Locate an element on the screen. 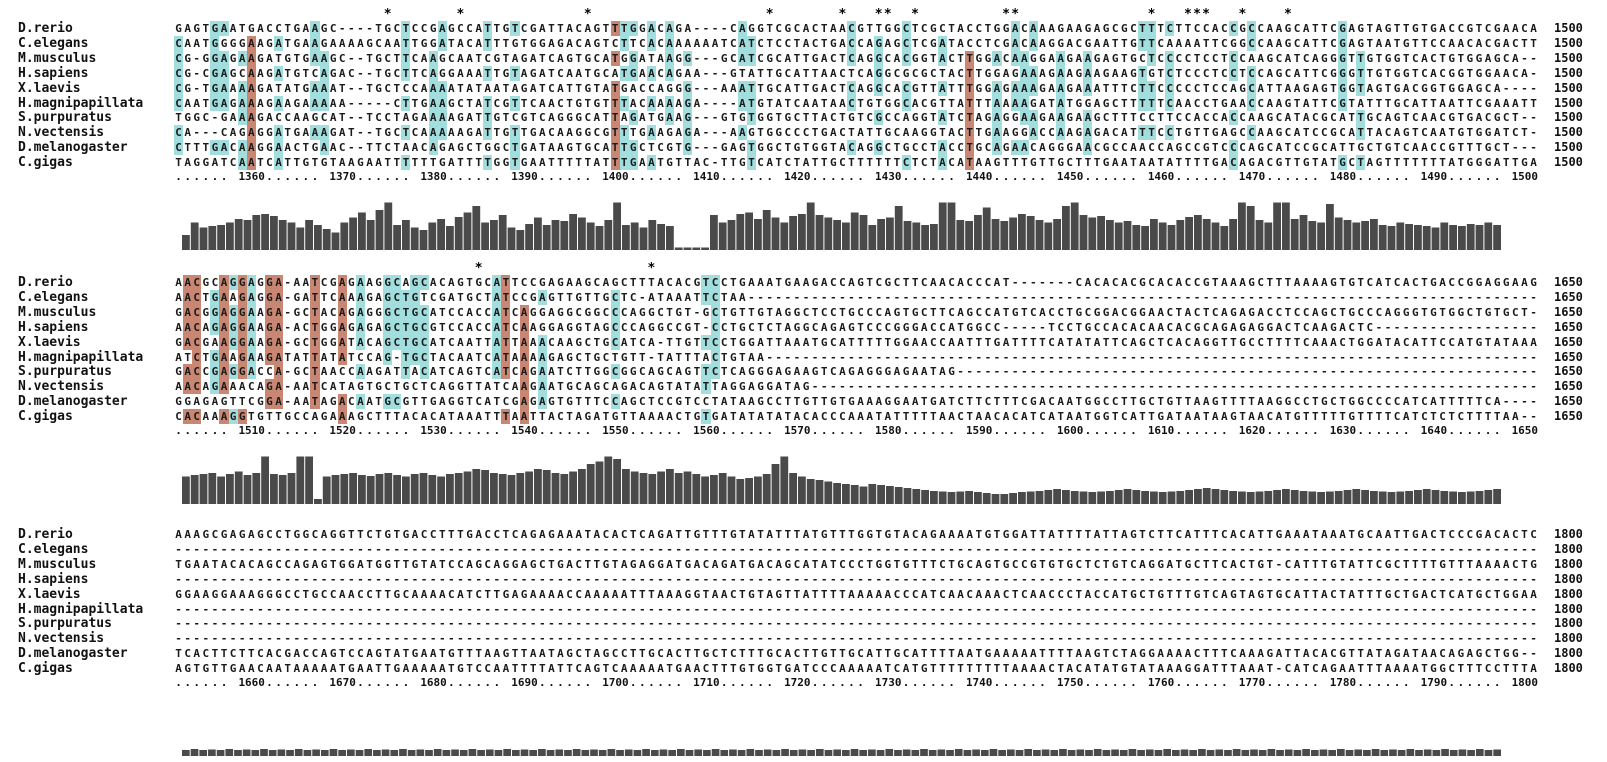 Image resolution: width=1607 pixels, height=762 pixels. ruler-label: 1740 is located at coordinates (979, 682).